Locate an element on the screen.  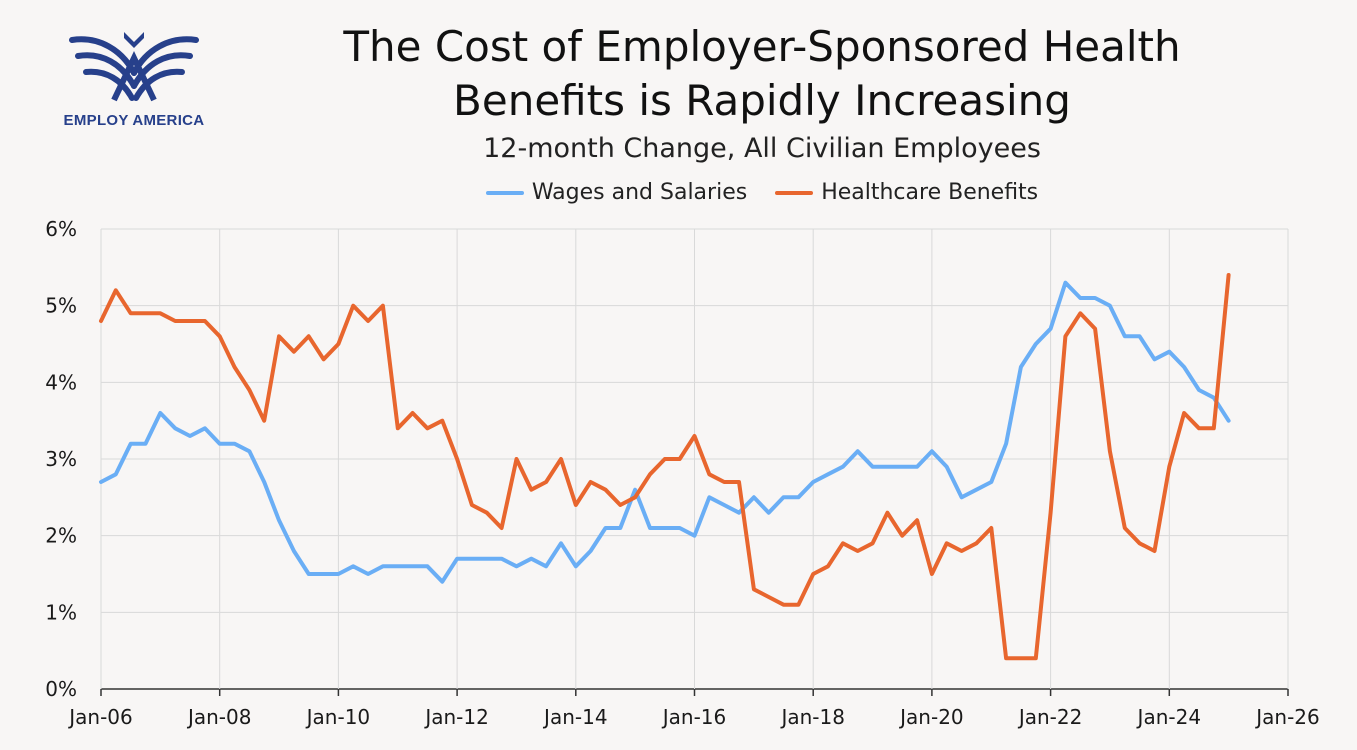
y-tick-label: 3% is located at coordinates (61, 459).